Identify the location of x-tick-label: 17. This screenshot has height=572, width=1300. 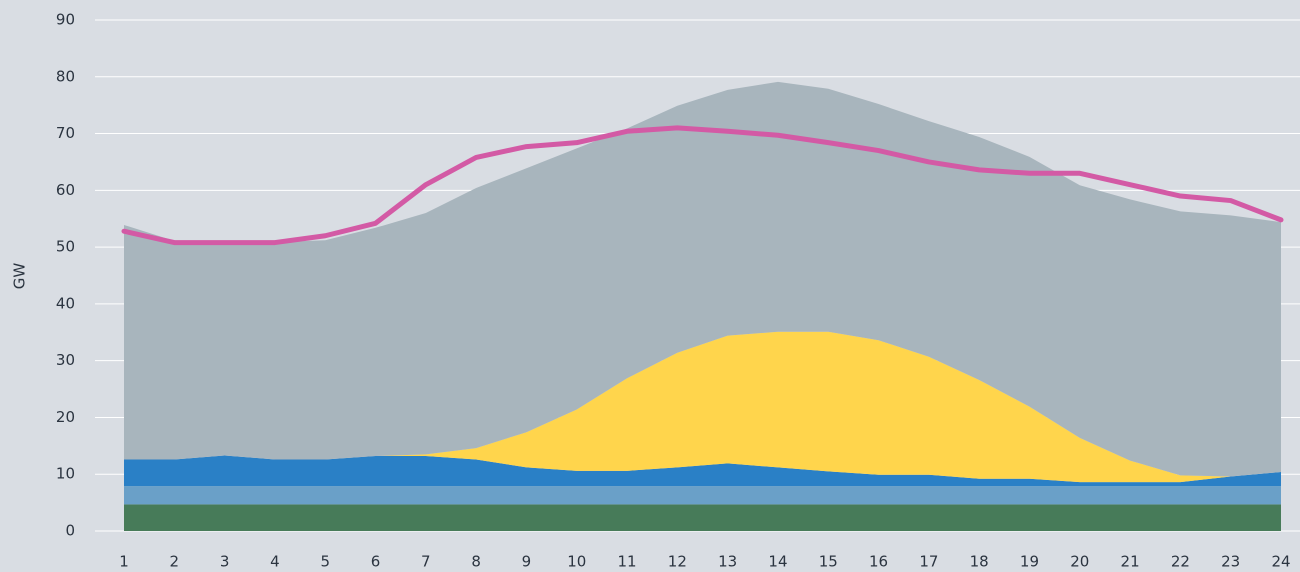
(928, 562).